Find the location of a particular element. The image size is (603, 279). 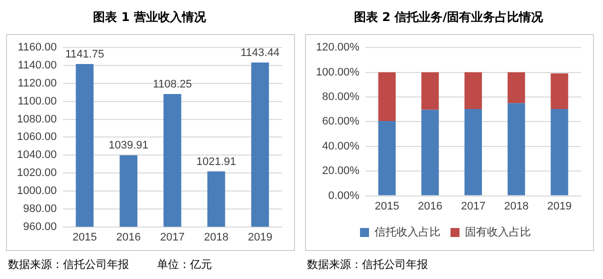

y-tick-label: 60.00% is located at coordinates (341, 122).